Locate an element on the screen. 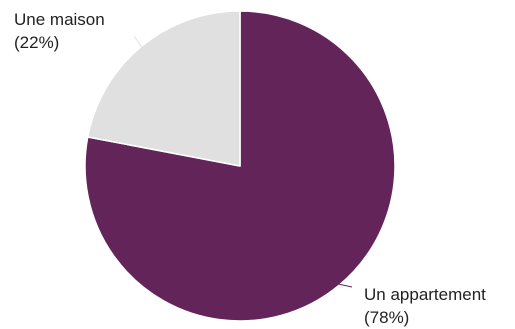 This screenshot has height=329, width=515. slice-label-maison-name: Une maison is located at coordinates (59, 19).